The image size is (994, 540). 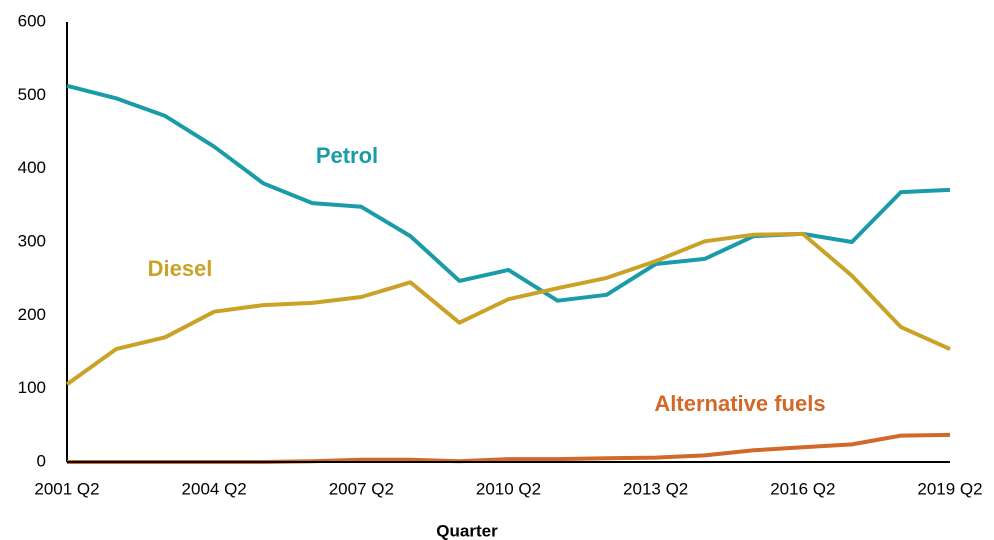 I want to click on y-tick-label: 300, so click(x=32, y=240).